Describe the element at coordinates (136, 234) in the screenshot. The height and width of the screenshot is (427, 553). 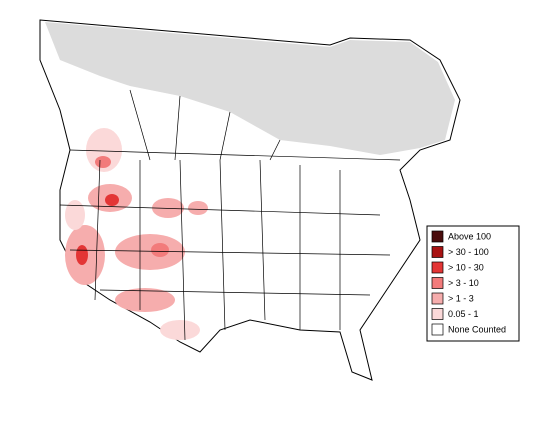
I see `range-blobs` at that location.